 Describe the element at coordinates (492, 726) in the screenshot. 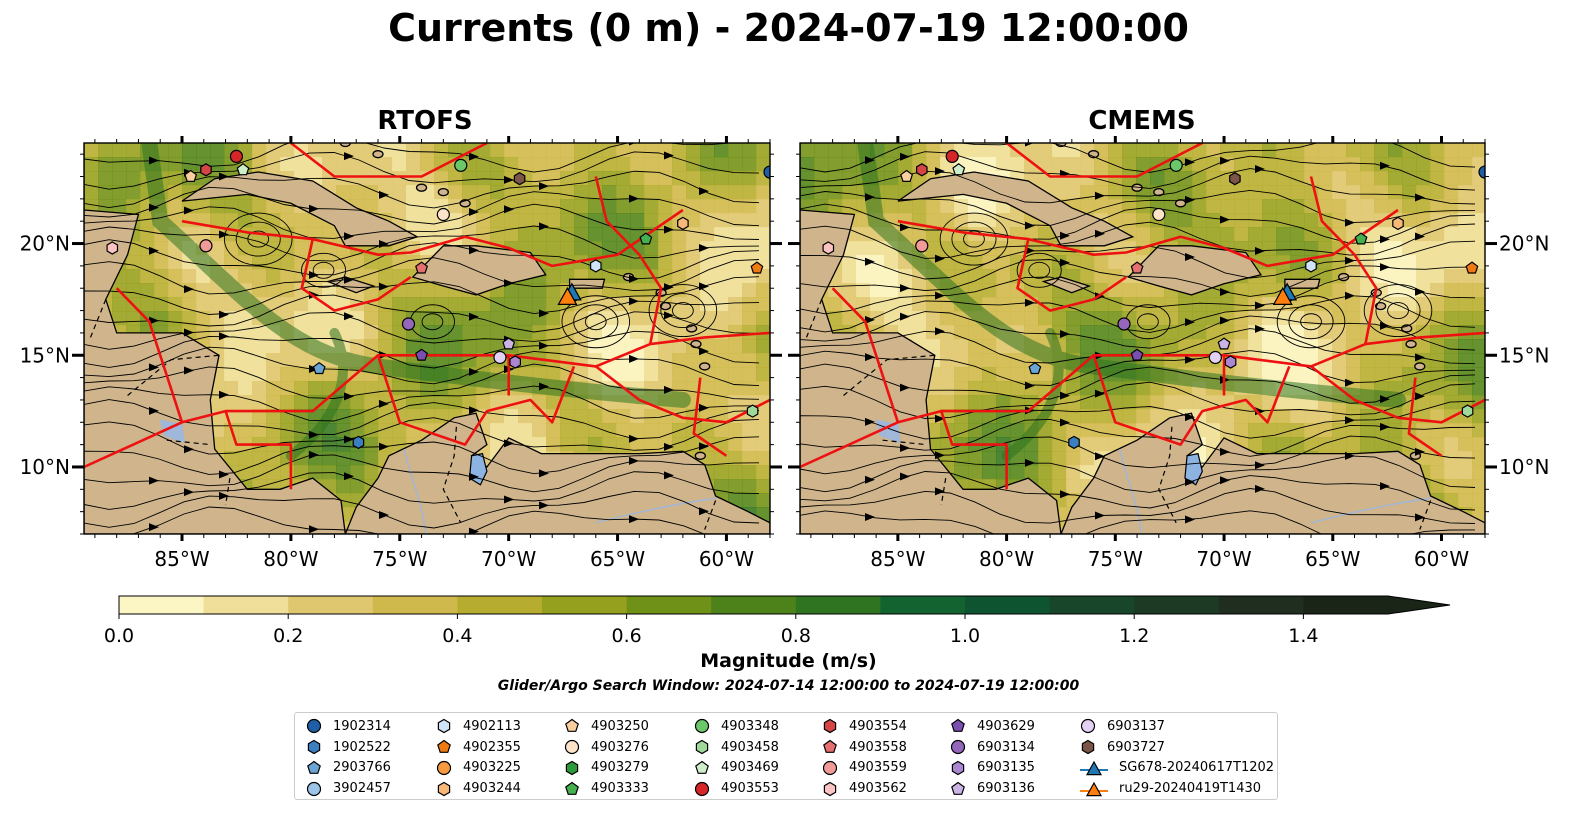

I see `legend-label: 4902113` at that location.